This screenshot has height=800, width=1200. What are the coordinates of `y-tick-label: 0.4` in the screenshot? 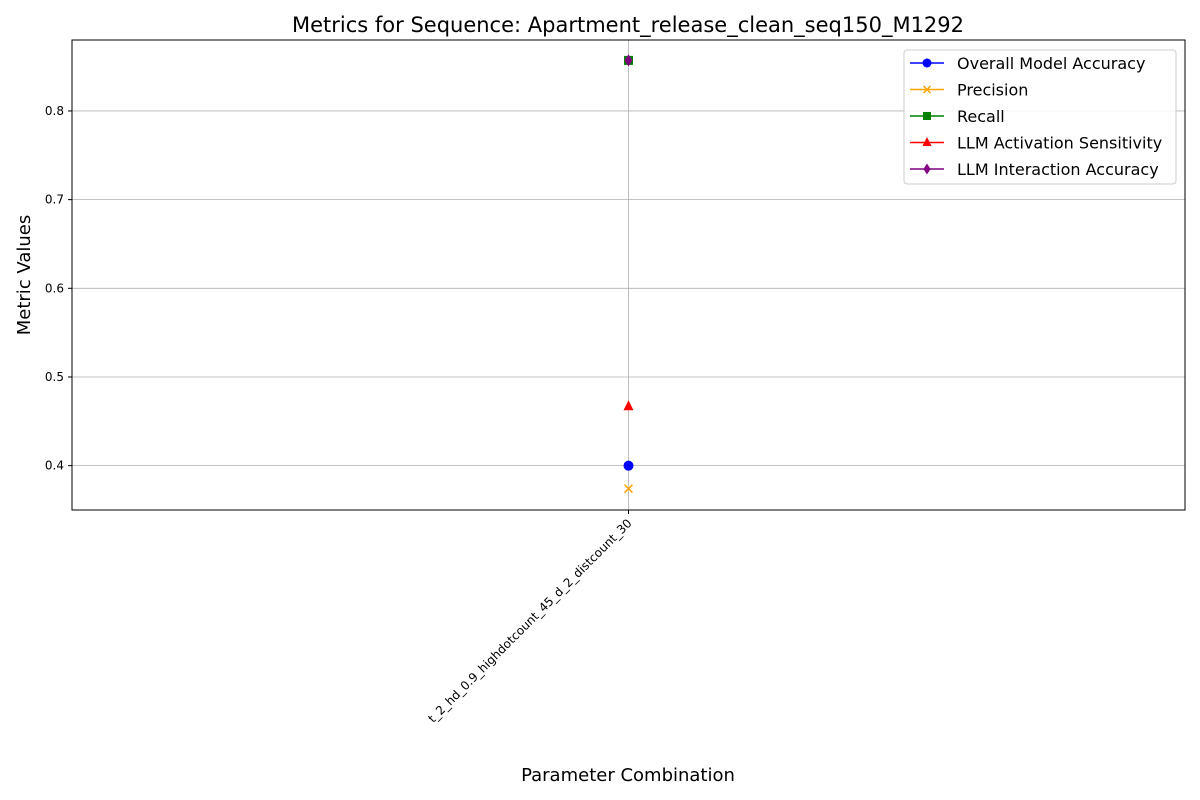 It's located at (54, 466).